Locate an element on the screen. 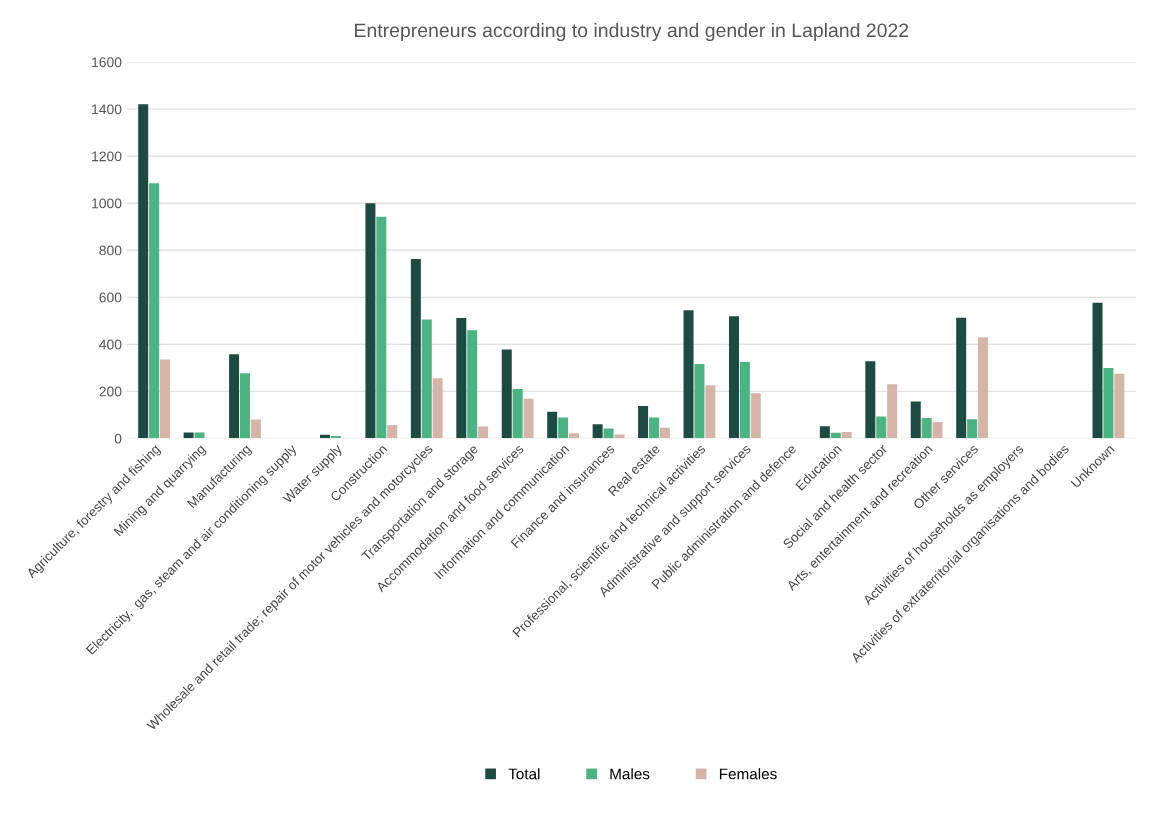  y-tick-label: 600 is located at coordinates (110, 297).